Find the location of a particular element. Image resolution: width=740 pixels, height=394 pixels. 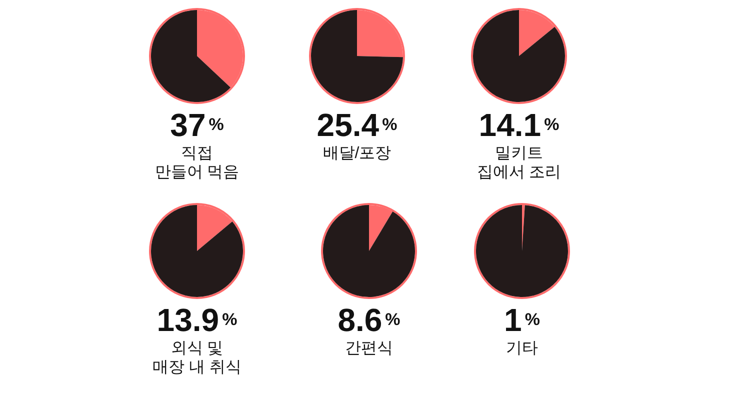

text: 25.4% is located at coordinates (357, 125).